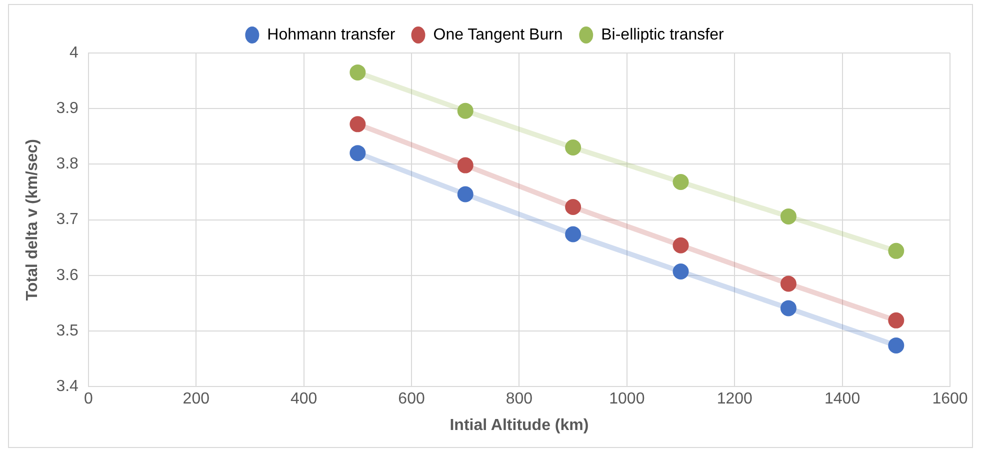  Describe the element at coordinates (411, 399) in the screenshot. I see `x-tick-label: 600` at that location.